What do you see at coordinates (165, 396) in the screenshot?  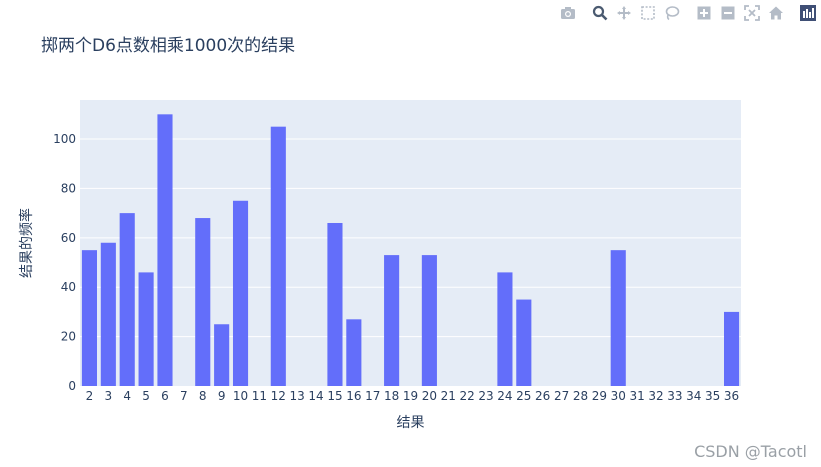 I see `x-tick-label: 6` at bounding box center [165, 396].